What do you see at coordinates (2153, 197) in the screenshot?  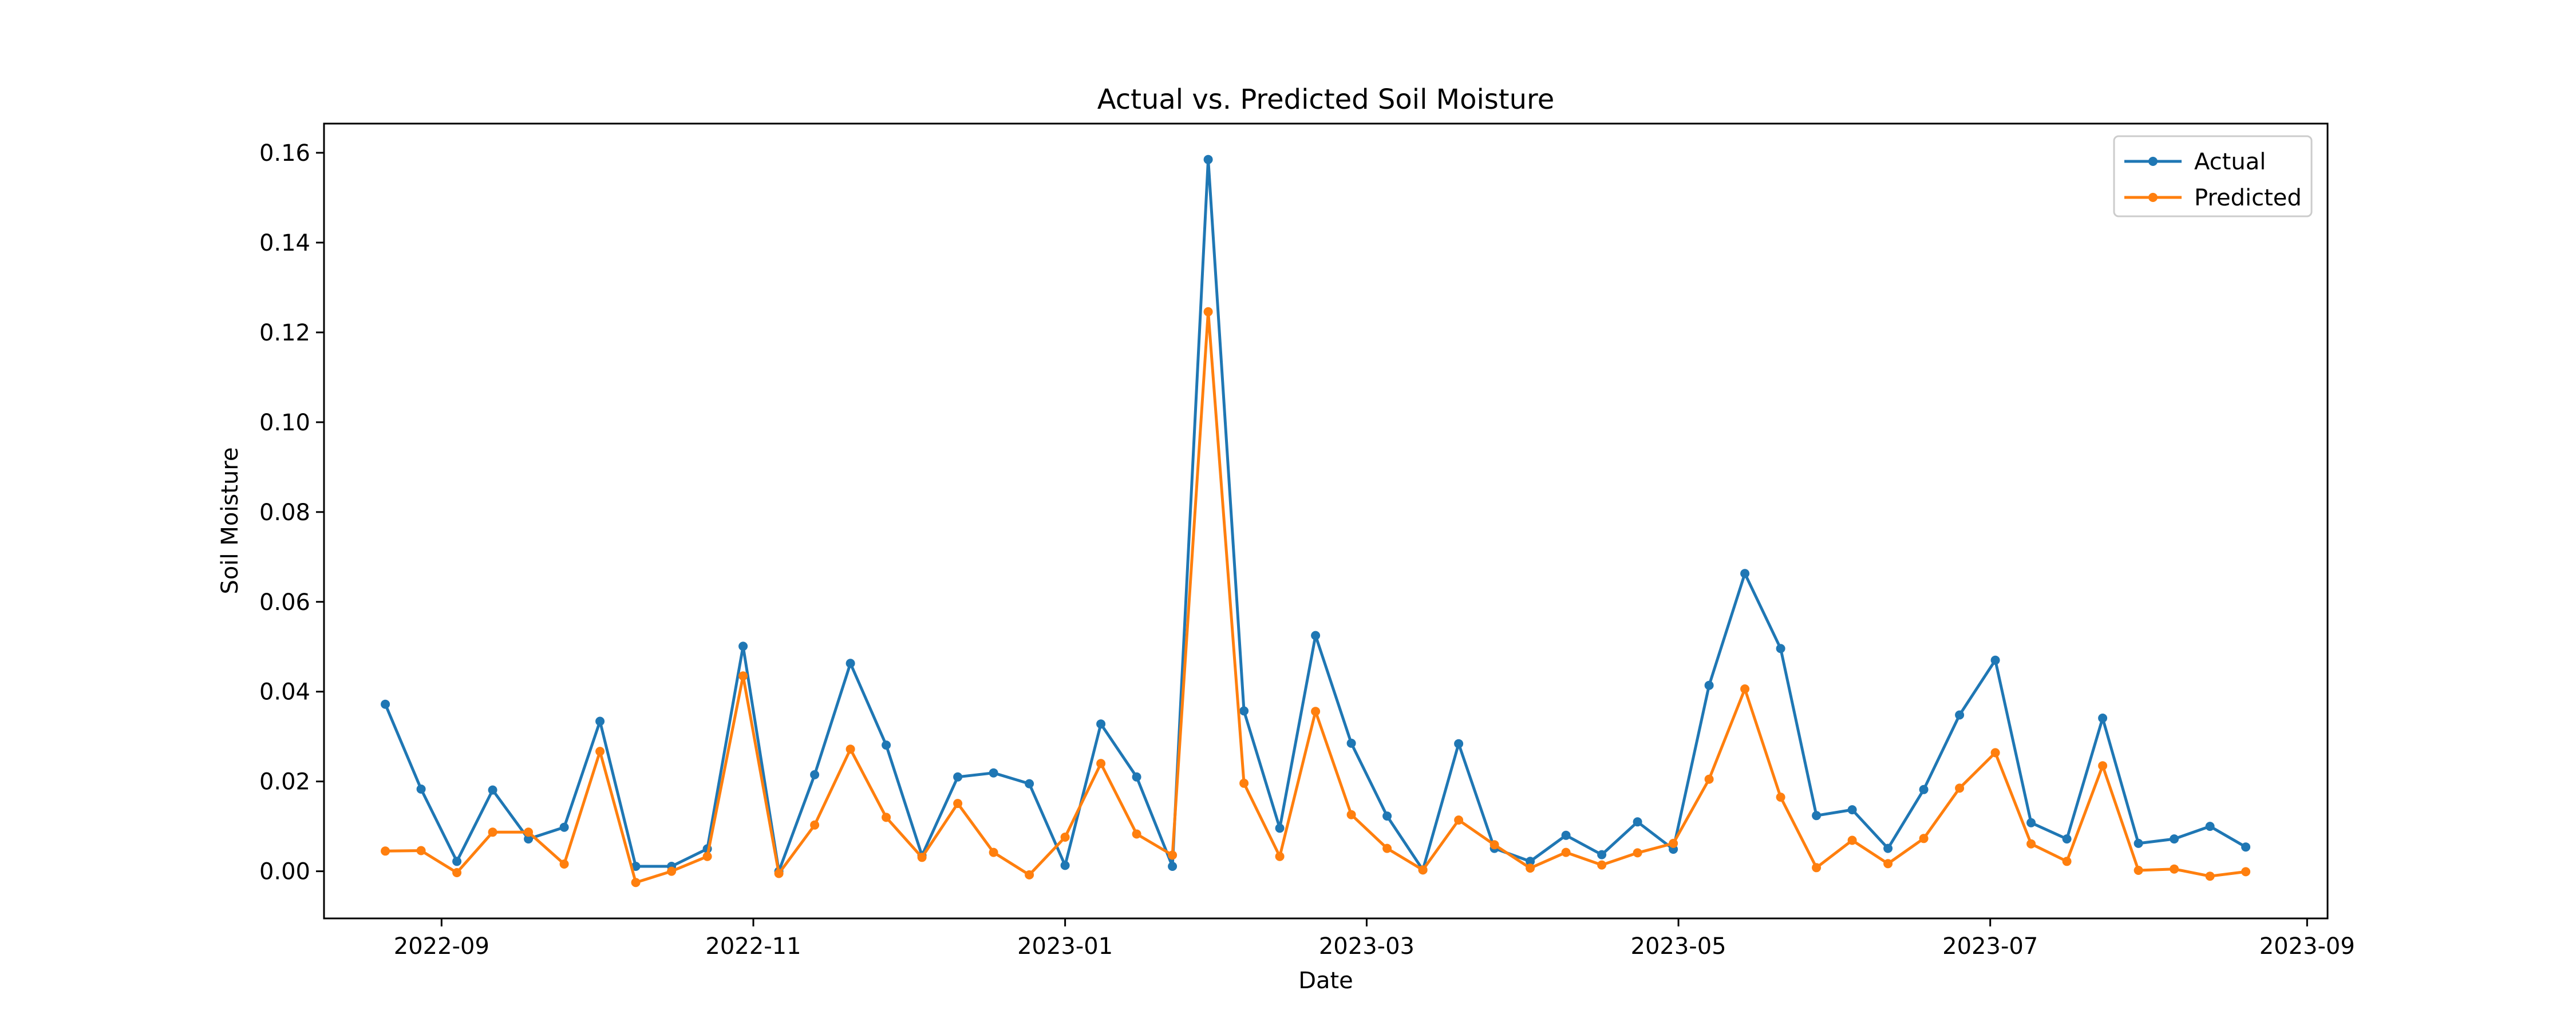 I see `legend-predicted-marker` at bounding box center [2153, 197].